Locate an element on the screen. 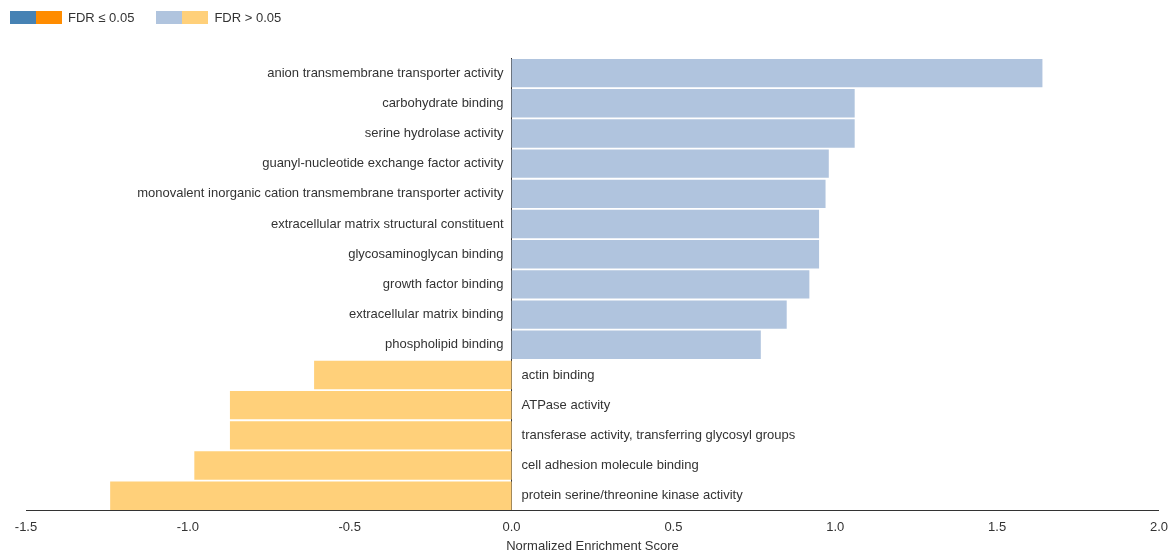  y-tick-label: growth factor binding is located at coordinates (443, 283).